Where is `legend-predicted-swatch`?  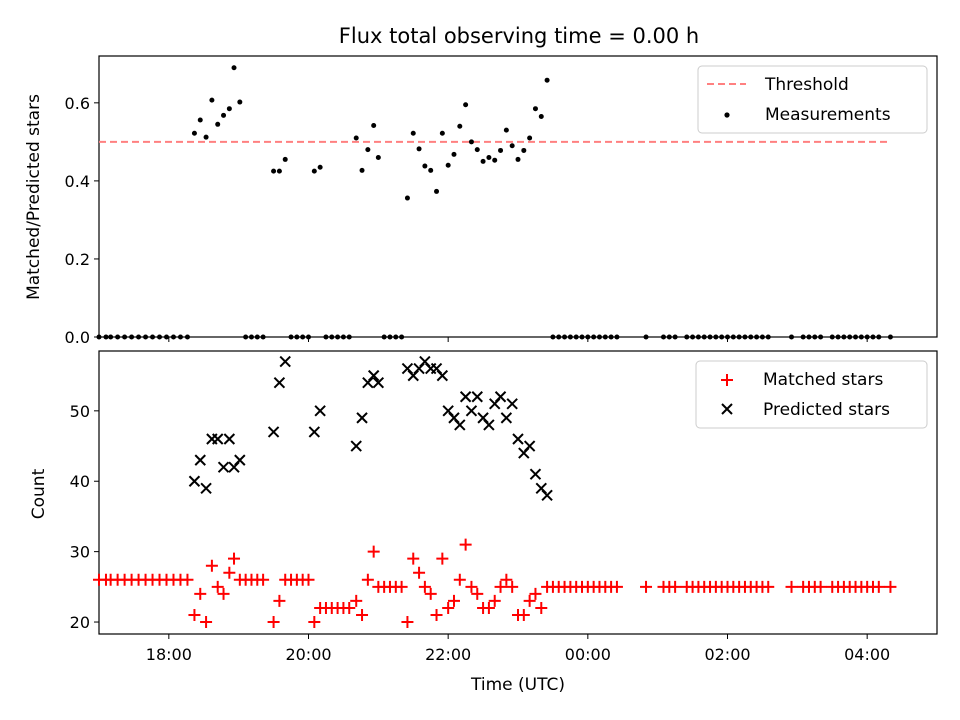 legend-predicted-swatch is located at coordinates (727, 409).